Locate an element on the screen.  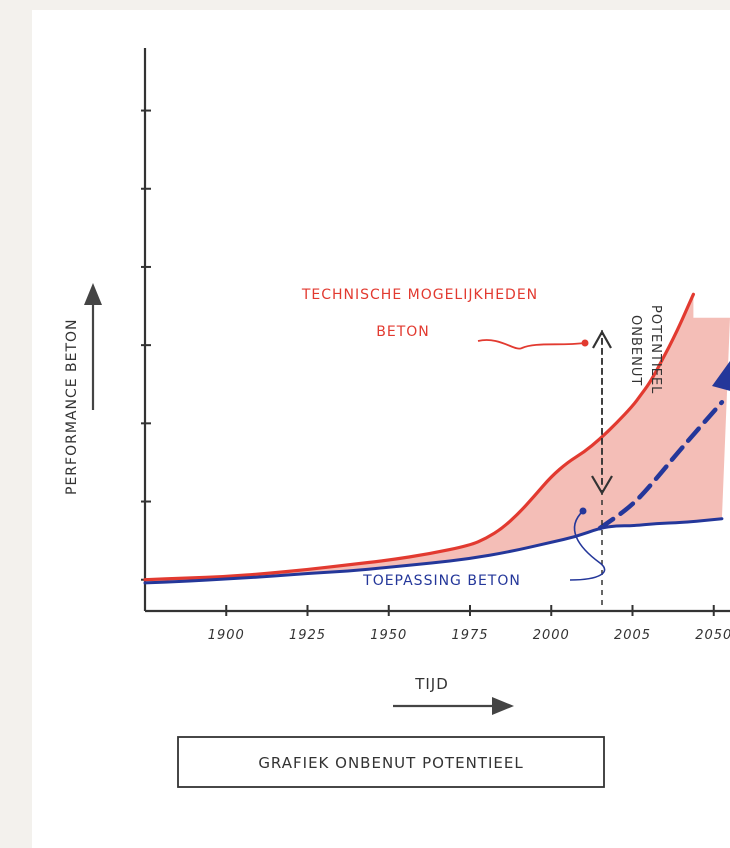
gap-arrow-head-down is located at coordinates (602, 485).